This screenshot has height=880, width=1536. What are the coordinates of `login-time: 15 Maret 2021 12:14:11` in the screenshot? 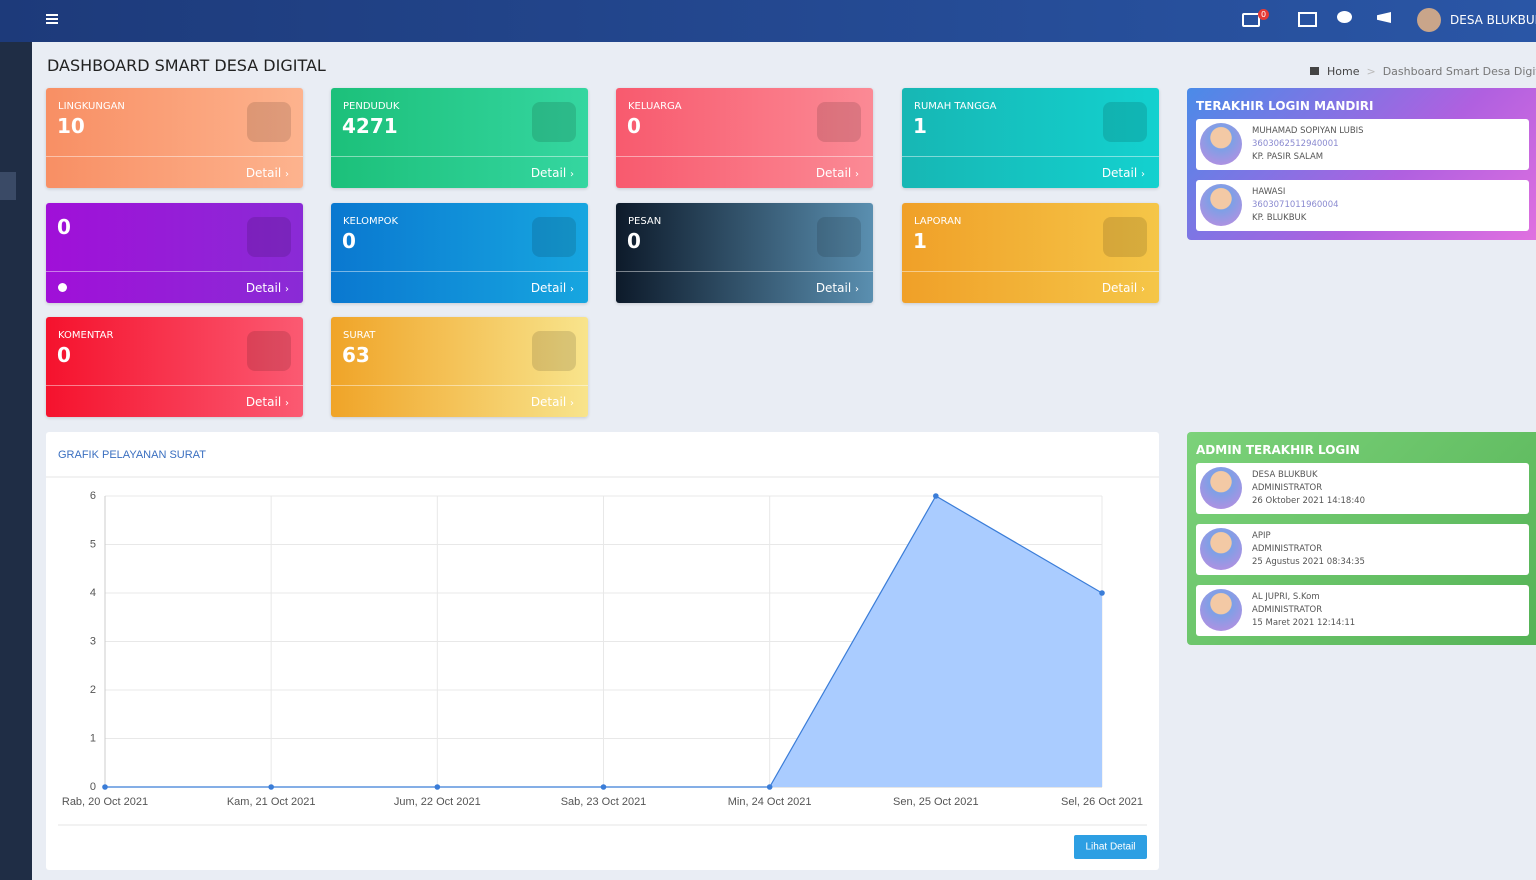 It's located at (1304, 623).